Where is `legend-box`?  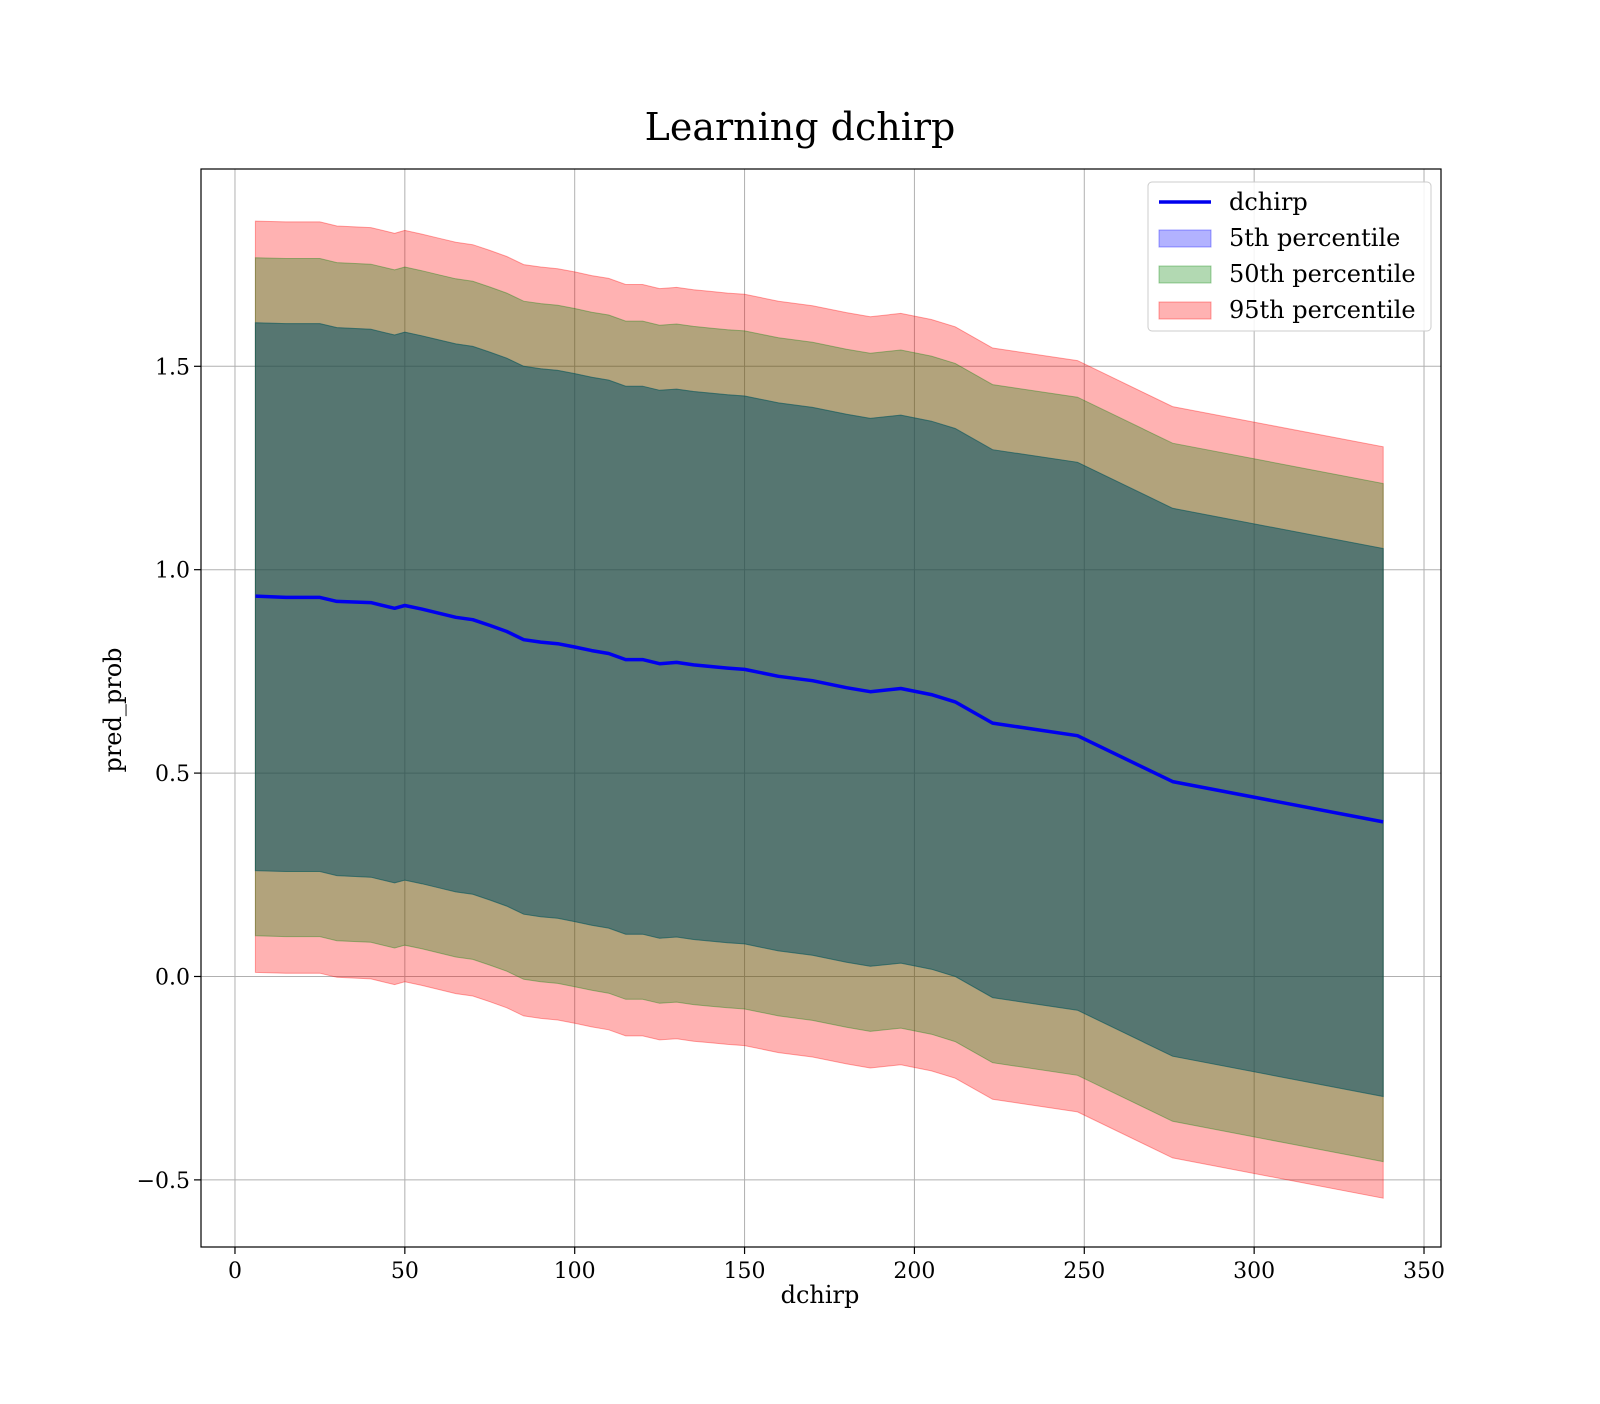 legend-box is located at coordinates (1289, 256).